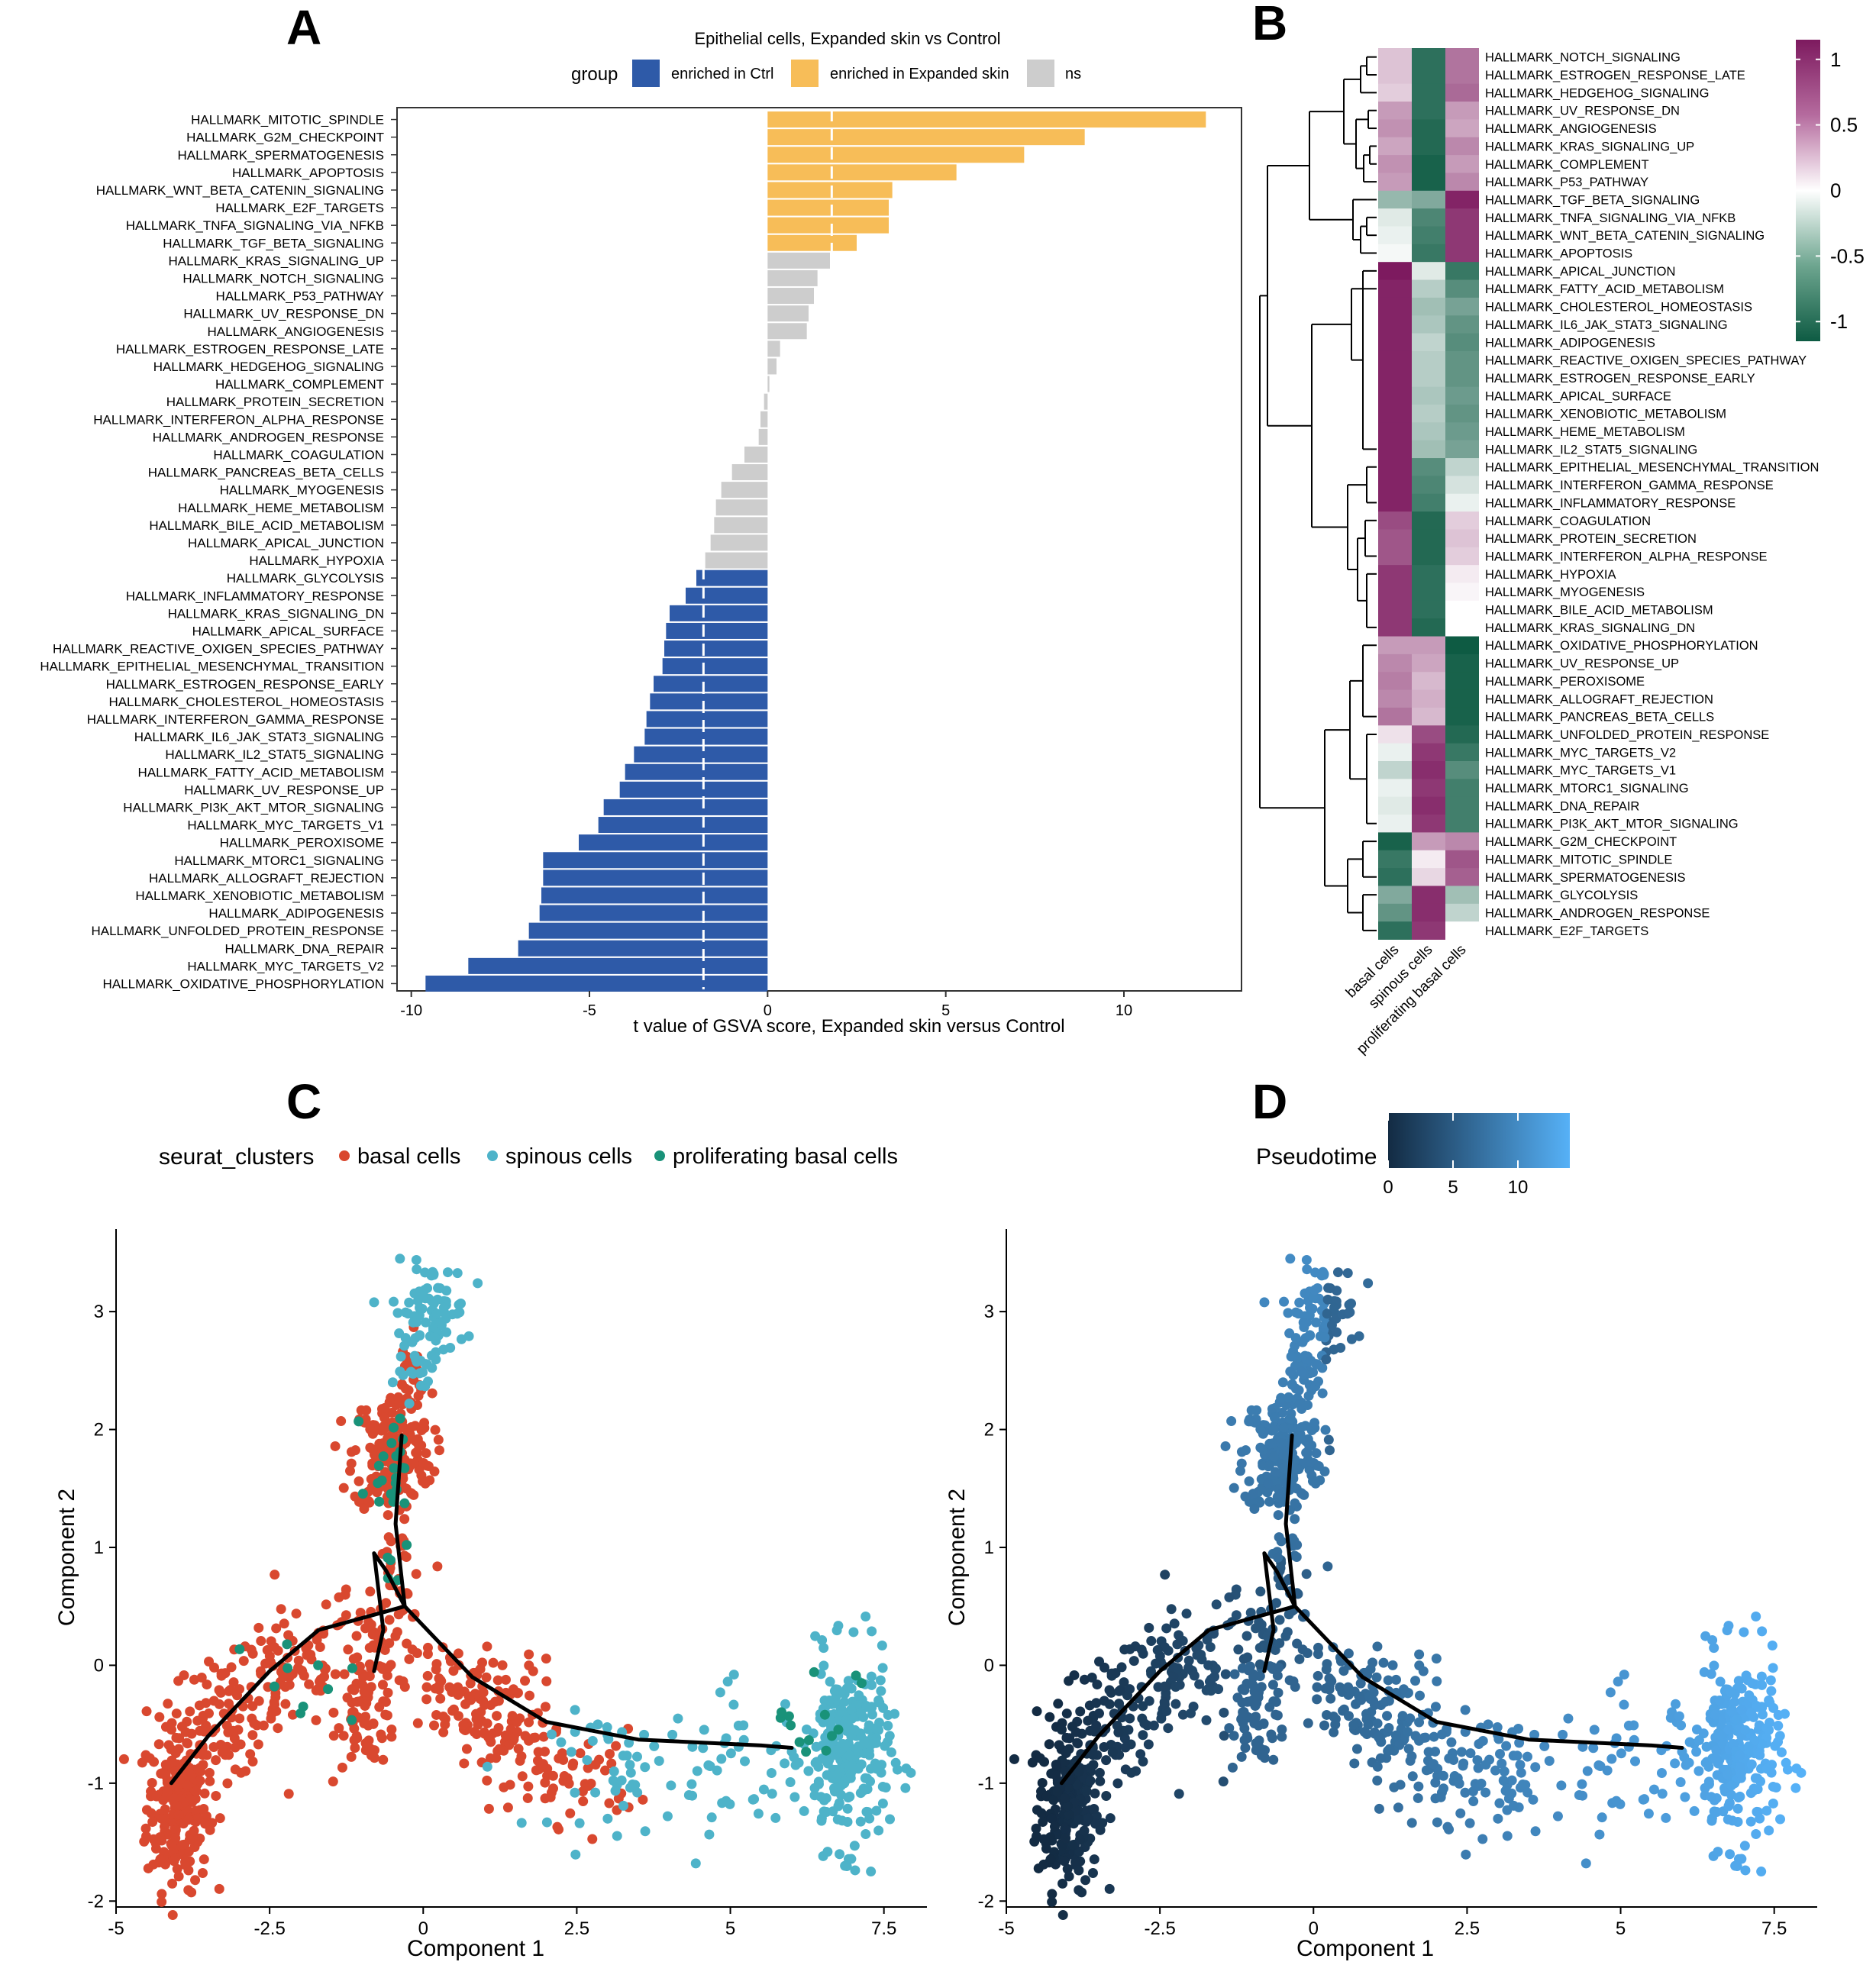  Describe the element at coordinates (283, 314) in the screenshot. I see `bar-label: HALLMARK_UV_RESPONSE_DN` at that location.